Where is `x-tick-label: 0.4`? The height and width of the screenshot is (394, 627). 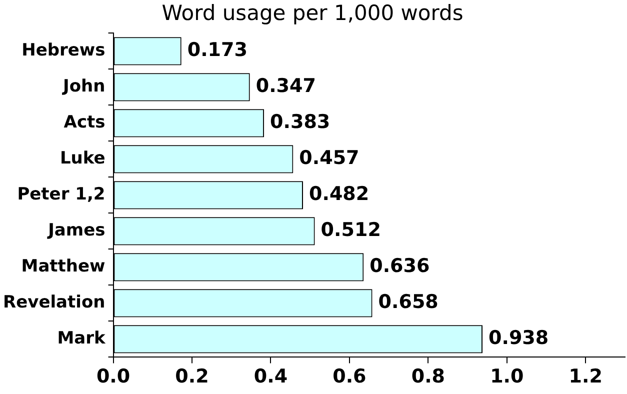
x-tick-label: 0.4 is located at coordinates (271, 377).